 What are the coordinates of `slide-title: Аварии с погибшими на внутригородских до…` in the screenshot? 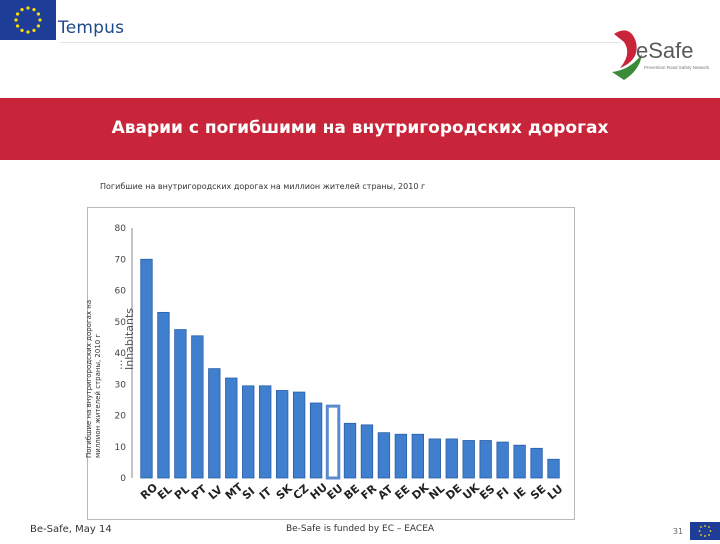 It's located at (360, 128).